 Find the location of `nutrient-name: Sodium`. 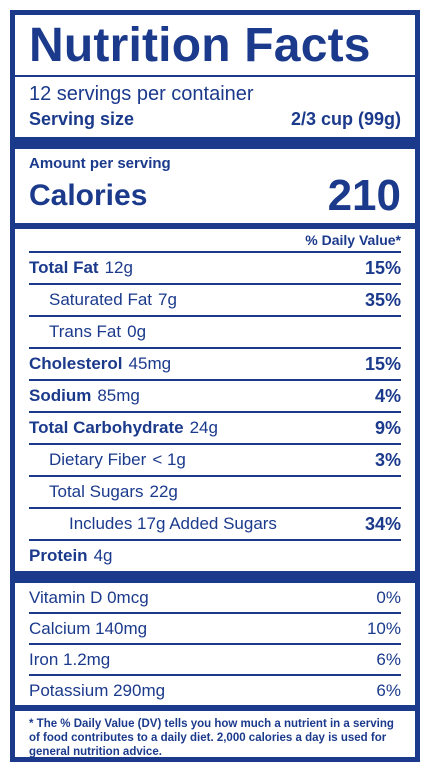

nutrient-name: Sodium is located at coordinates (60, 395).